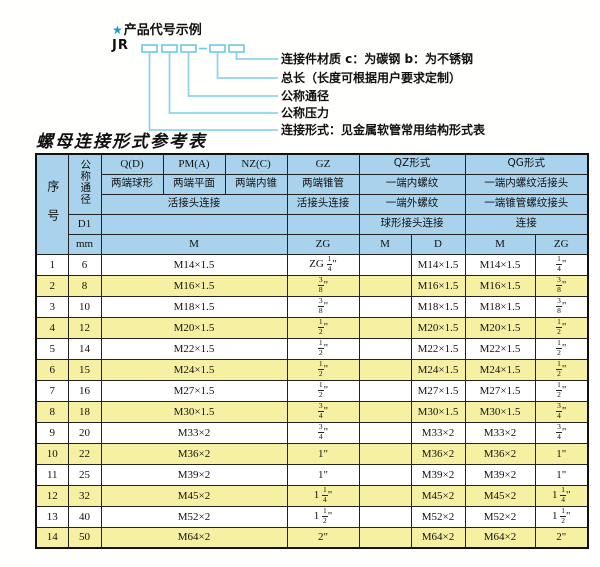  I want to click on cell-m: M24×1.5, so click(194, 369).